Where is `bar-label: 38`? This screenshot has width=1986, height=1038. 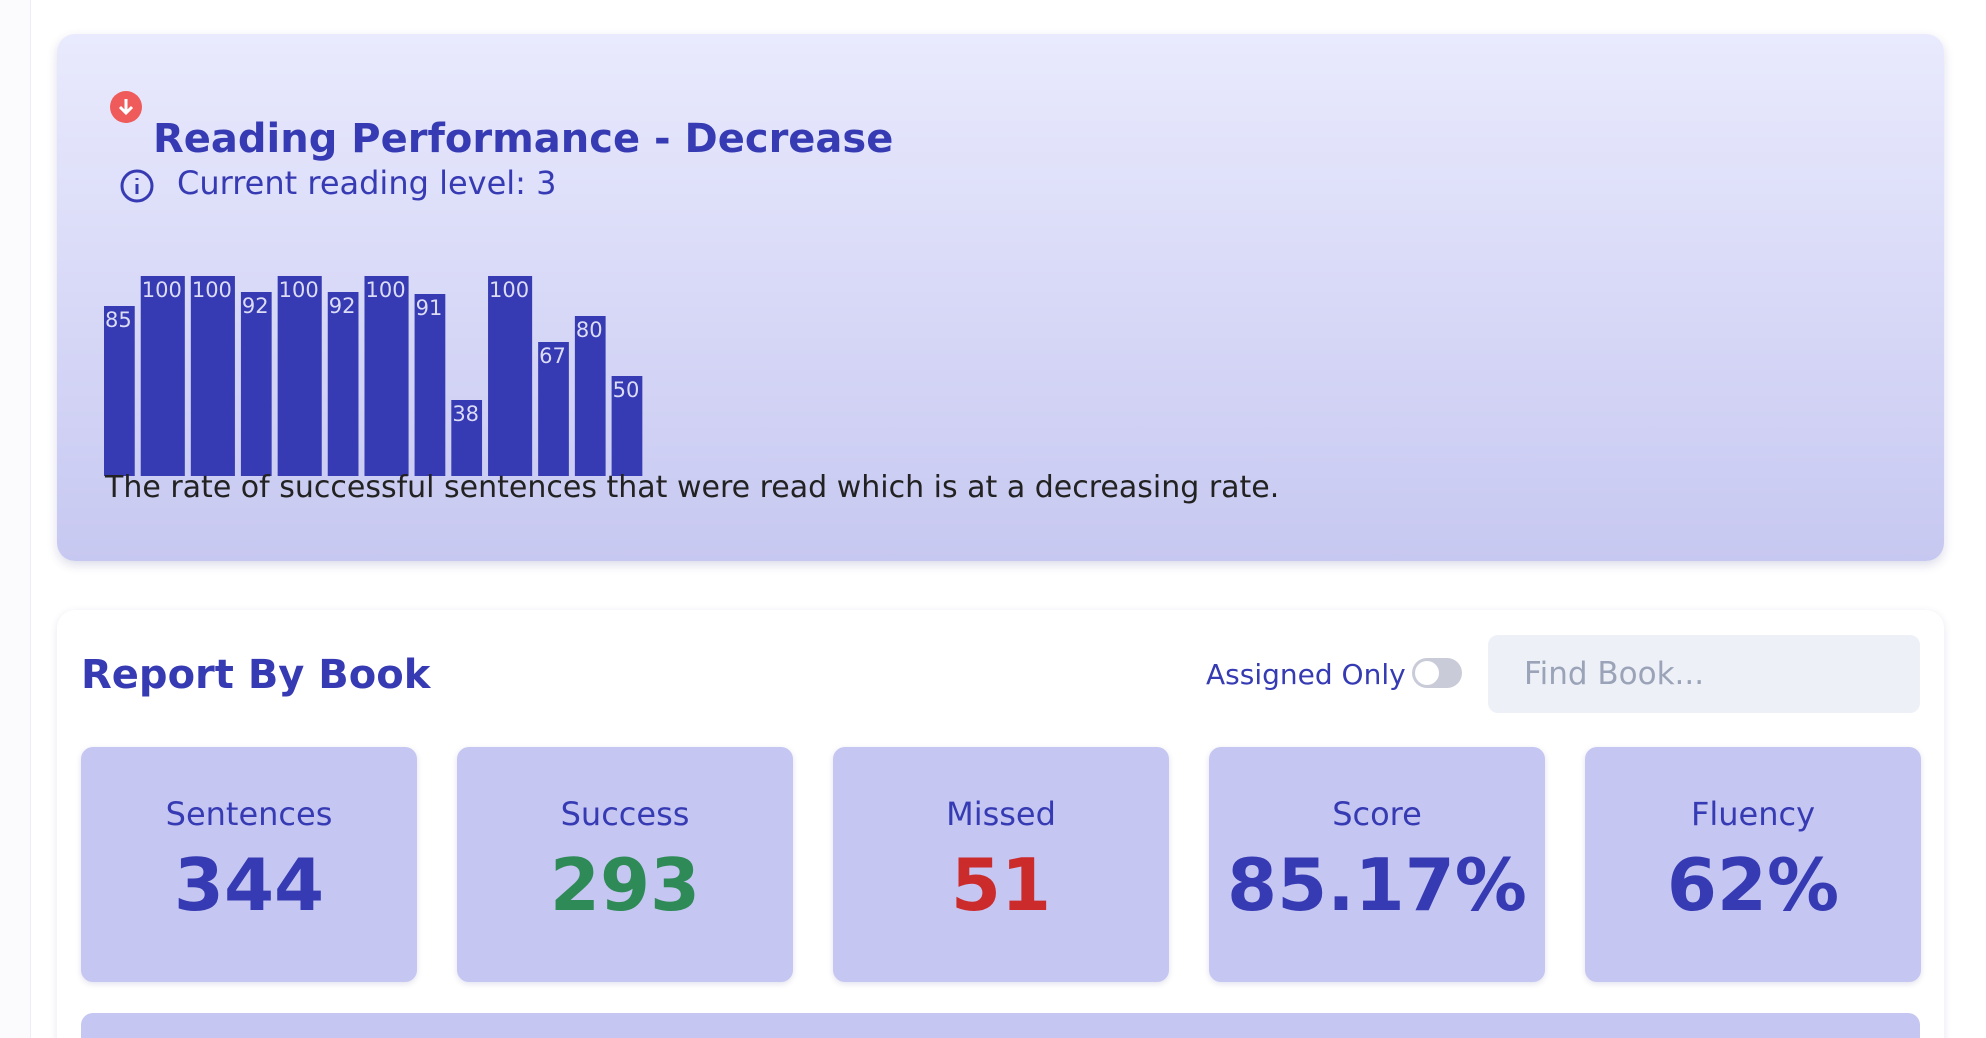
bar-label: 38 is located at coordinates (465, 414).